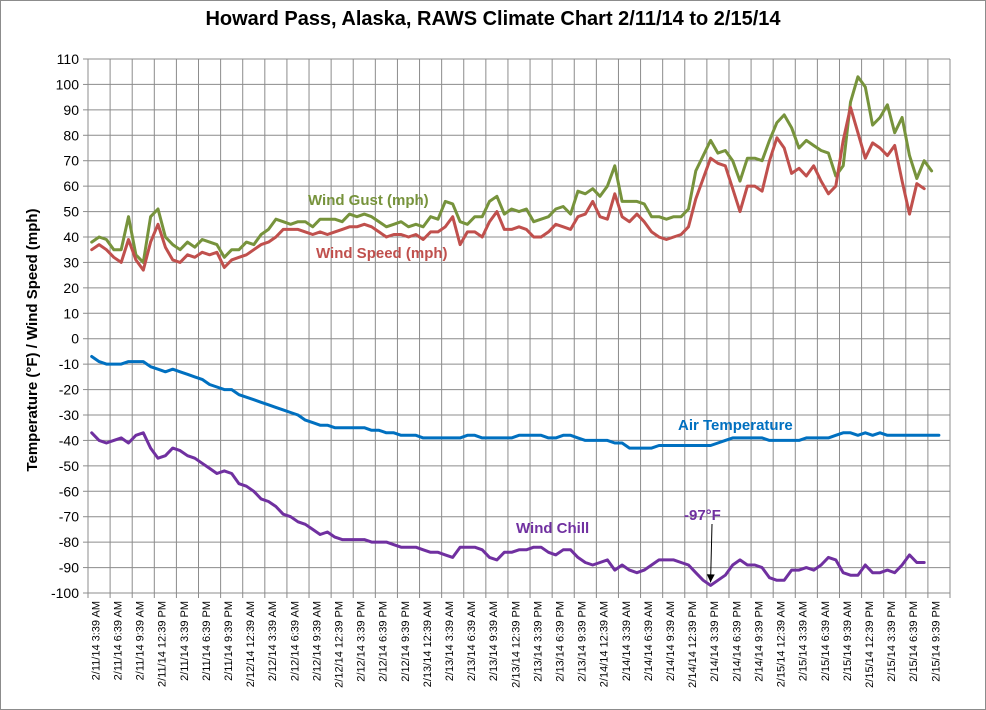  Describe the element at coordinates (69, 568) in the screenshot. I see `y-tick-label: -90` at that location.